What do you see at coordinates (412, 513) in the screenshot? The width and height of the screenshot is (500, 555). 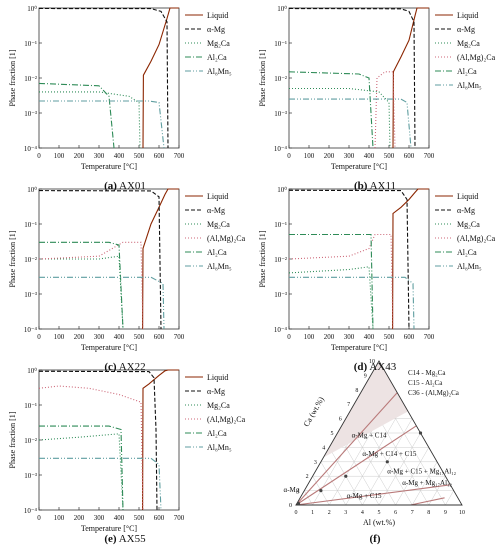 I see `al-tick-label: 7` at bounding box center [412, 513].